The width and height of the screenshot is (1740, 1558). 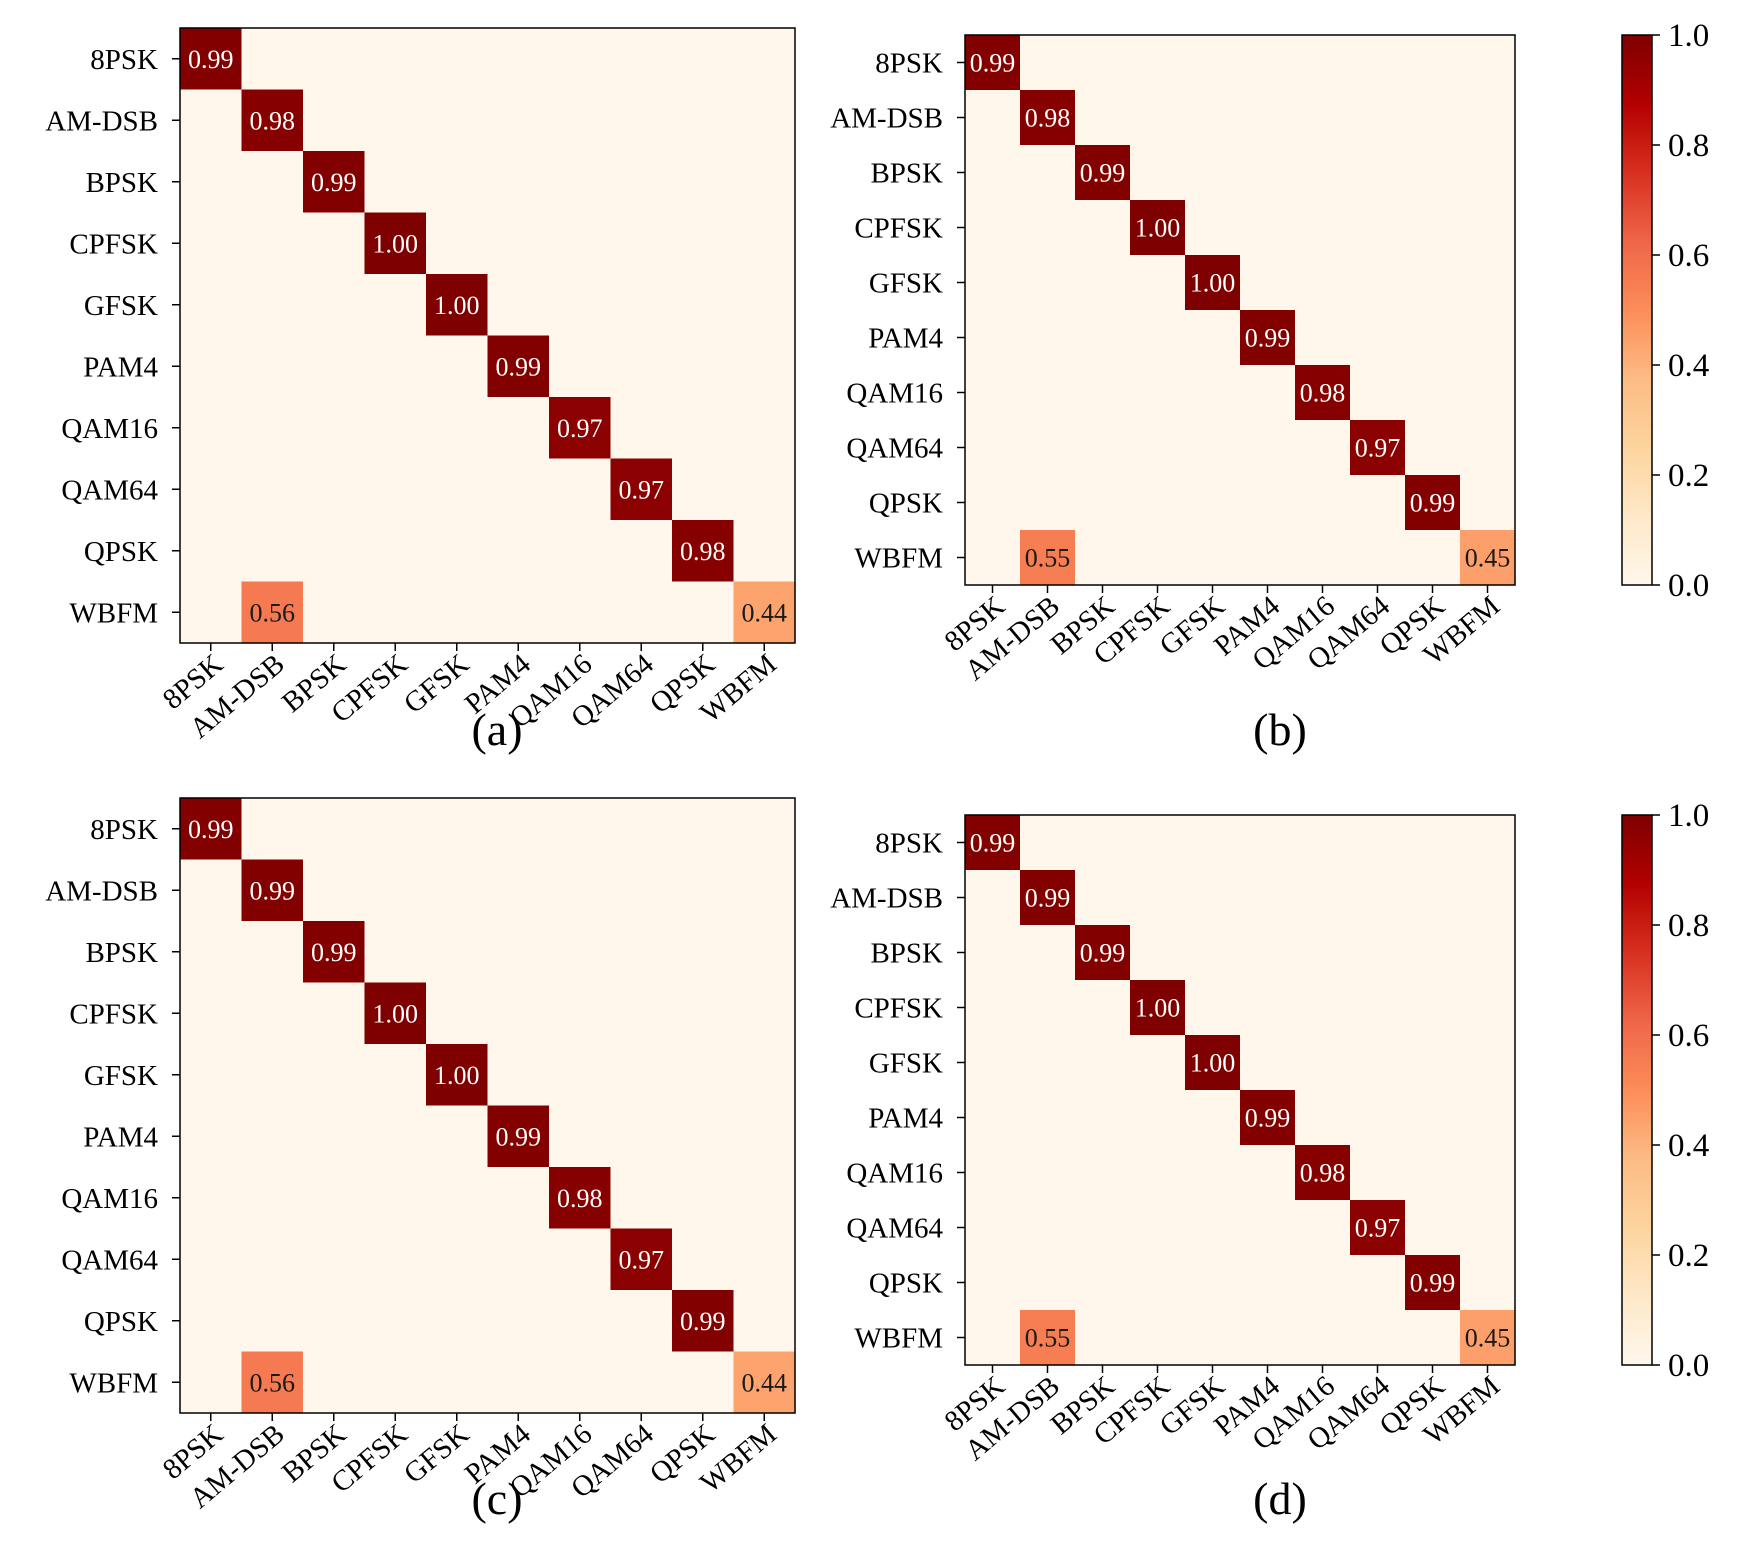 What do you see at coordinates (1665, 311) in the screenshot?
I see `colorbar: 0.0 0.2 0.4 0.6 0.8 1.0` at bounding box center [1665, 311].